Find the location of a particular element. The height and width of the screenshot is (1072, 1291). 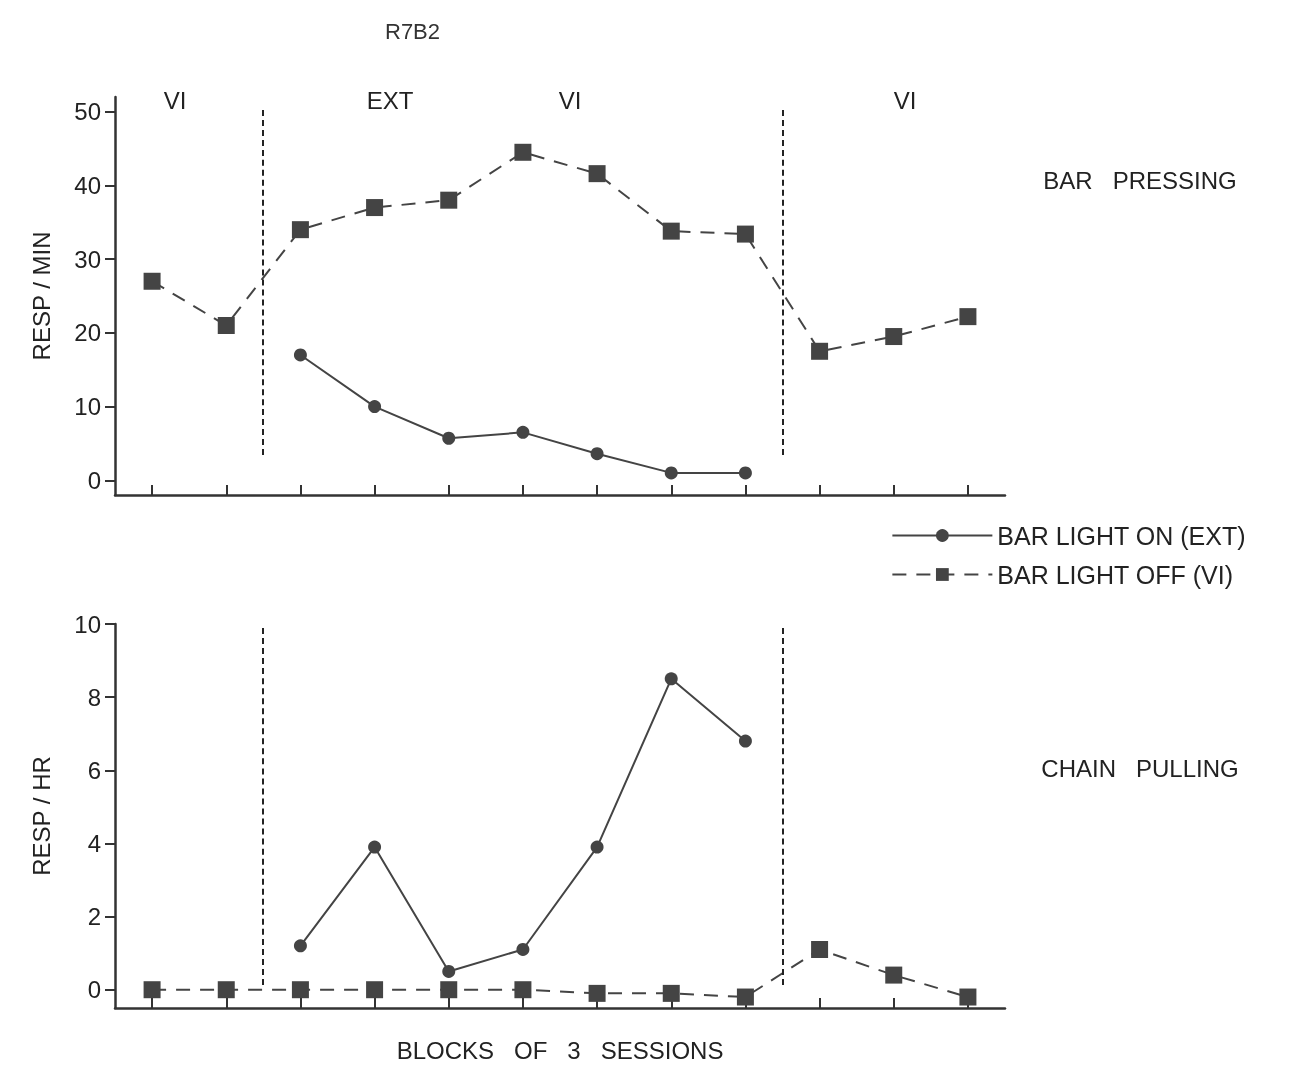

y-tick-label: 8 is located at coordinates (94, 697).